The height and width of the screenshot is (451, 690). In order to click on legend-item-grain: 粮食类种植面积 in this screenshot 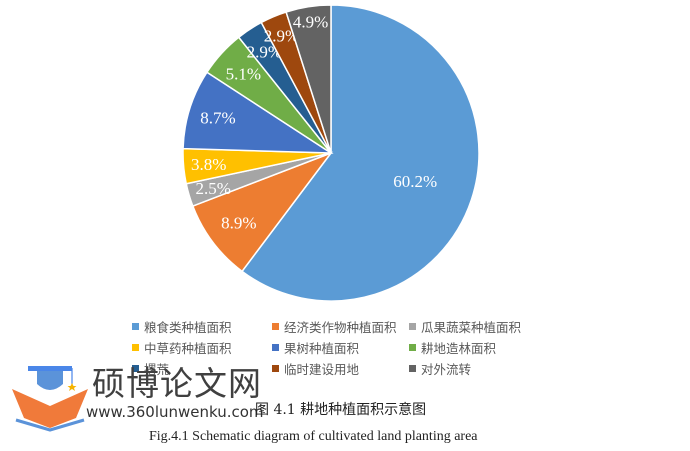, I will do `click(202, 326)`.